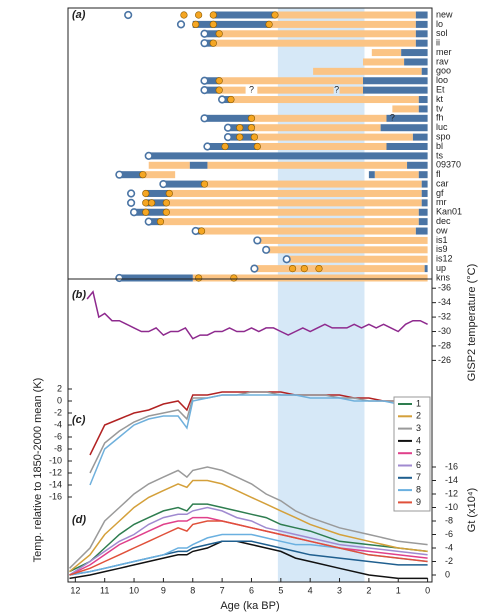 The height and width of the screenshot is (615, 491). What do you see at coordinates (472, 323) in the screenshot?
I see `y-axis-title: GISP2 temperature (°C)` at bounding box center [472, 323].